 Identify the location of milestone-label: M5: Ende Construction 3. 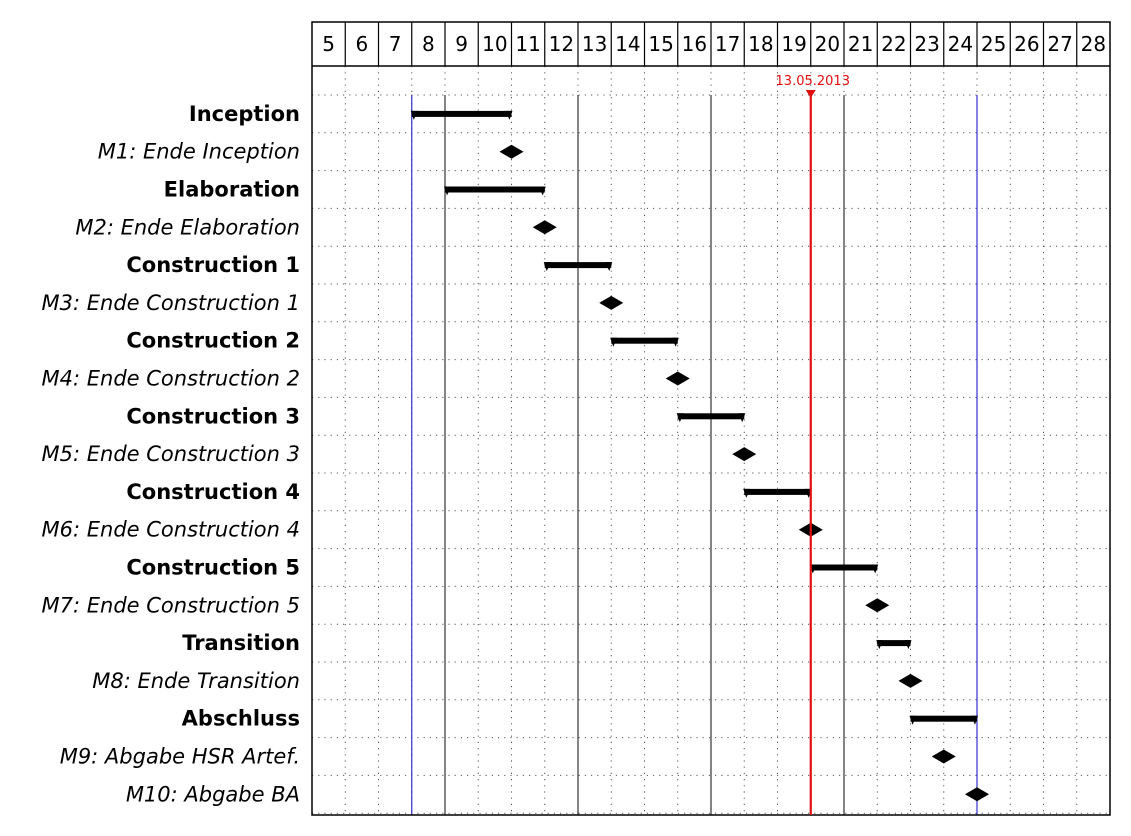
(171, 454).